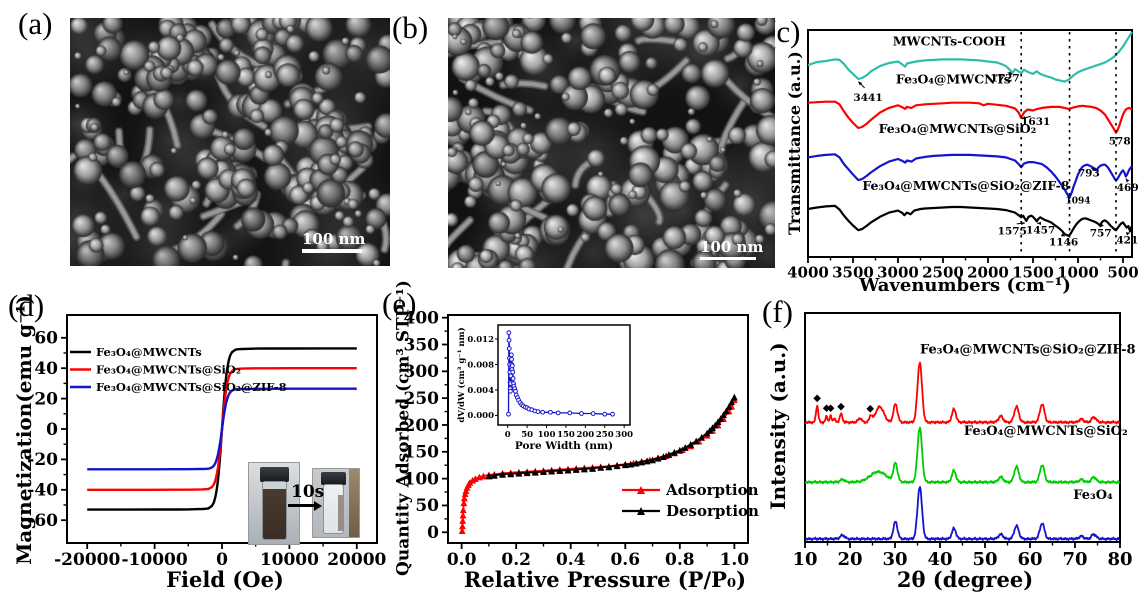 This screenshot has height=607, width=1144. Describe the element at coordinates (422, 318) in the screenshot. I see `svg-text: 400` at that location.